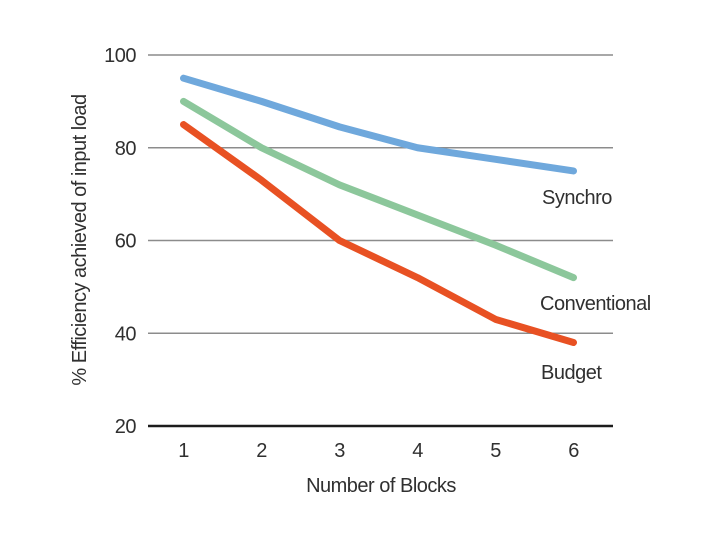 Image resolution: width=720 pixels, height=540 pixels. What do you see at coordinates (126, 334) in the screenshot?
I see `y-tick-label-40: 40` at bounding box center [126, 334].